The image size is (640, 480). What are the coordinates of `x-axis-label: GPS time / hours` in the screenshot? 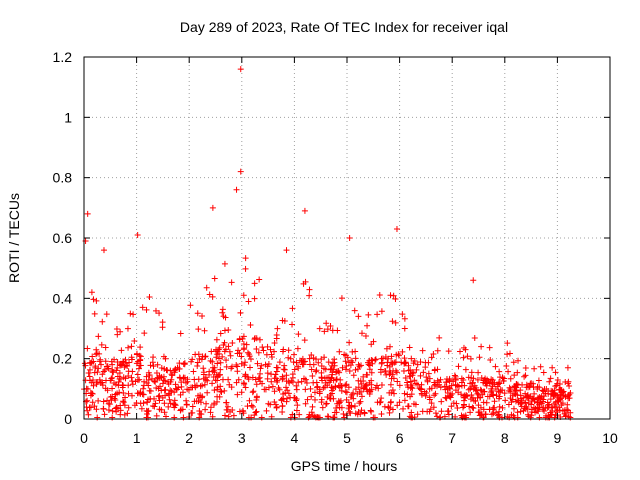 It's located at (344, 466).